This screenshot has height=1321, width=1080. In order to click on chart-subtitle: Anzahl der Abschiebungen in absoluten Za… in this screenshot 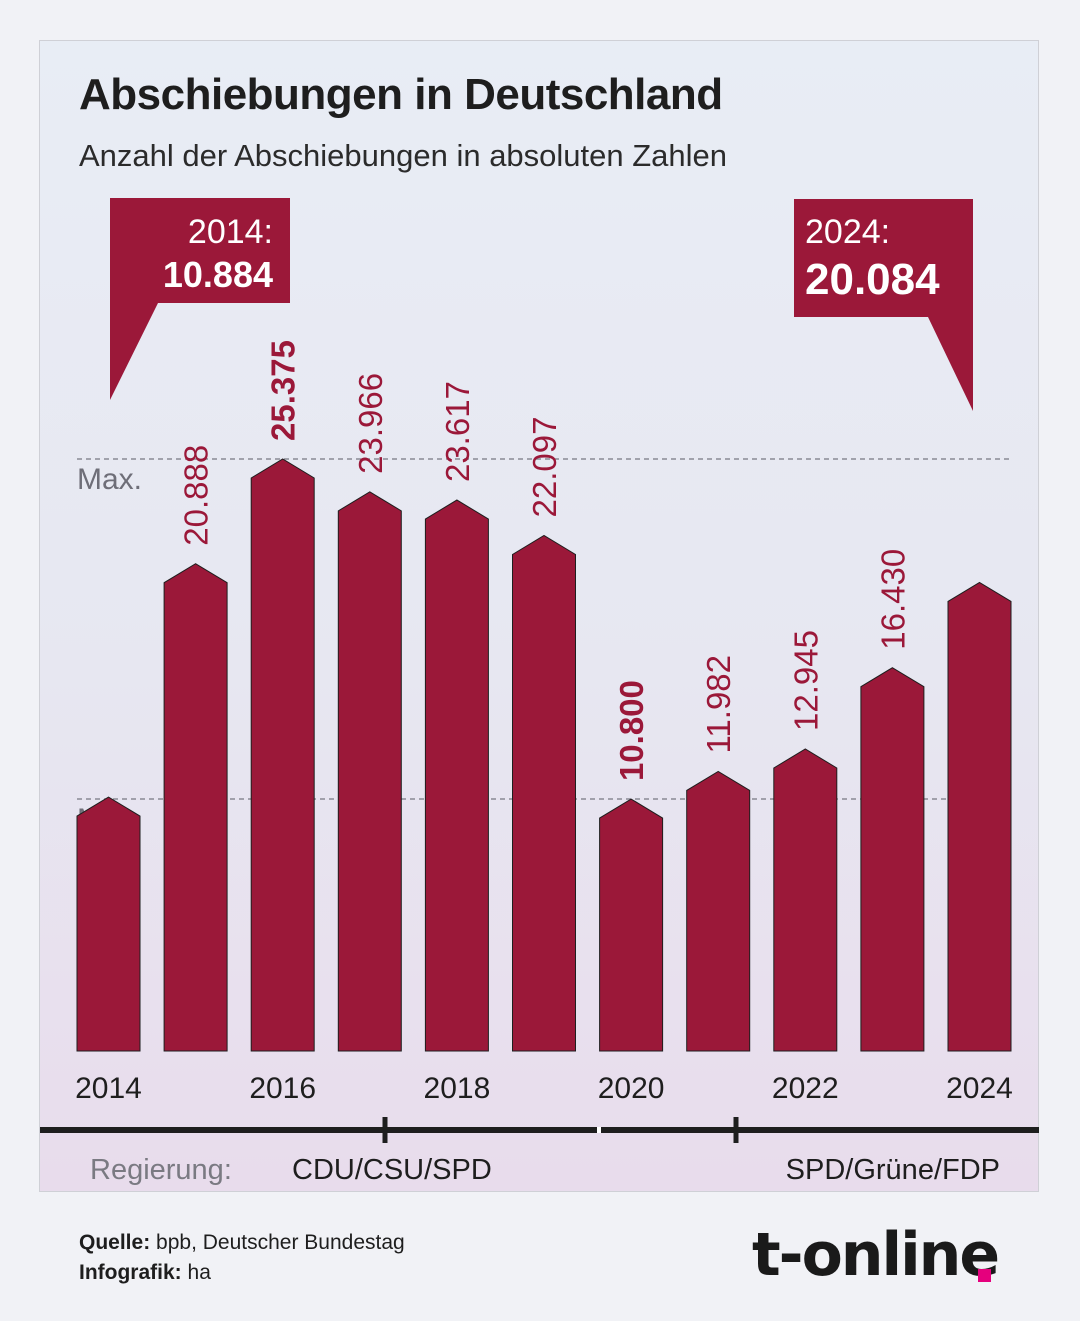, I will do `click(403, 155)`.